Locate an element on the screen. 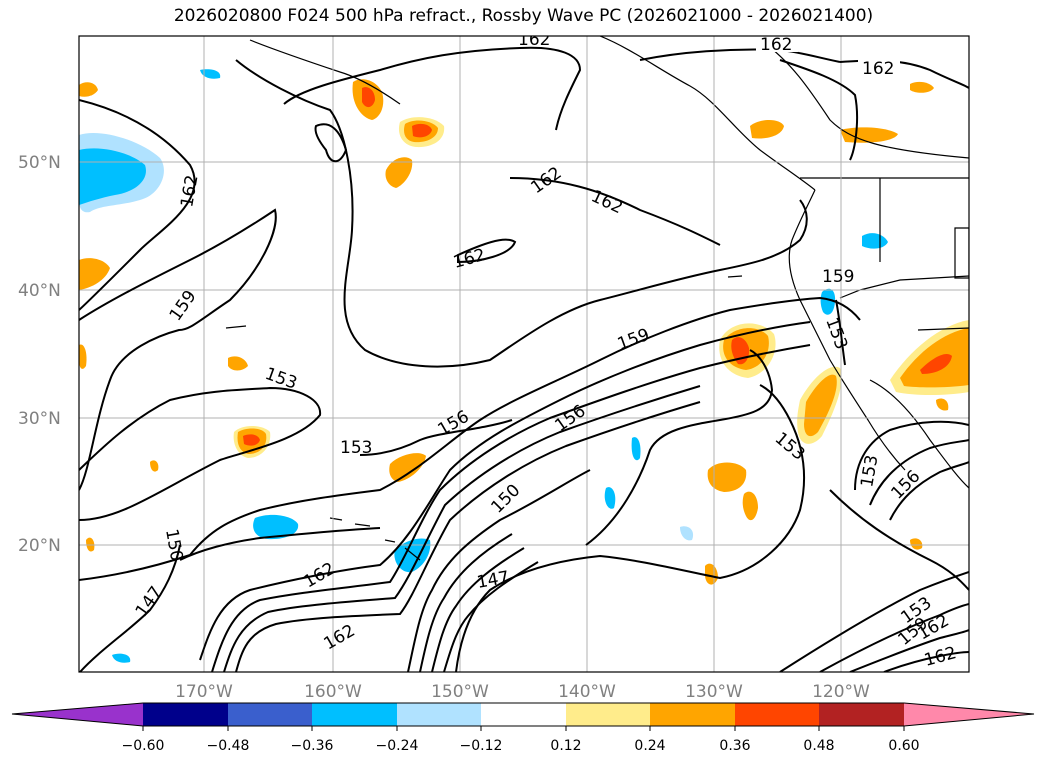 Image resolution: width=1047 pixels, height=765 pixels. colorbar-tick: 0.48 is located at coordinates (818, 746).